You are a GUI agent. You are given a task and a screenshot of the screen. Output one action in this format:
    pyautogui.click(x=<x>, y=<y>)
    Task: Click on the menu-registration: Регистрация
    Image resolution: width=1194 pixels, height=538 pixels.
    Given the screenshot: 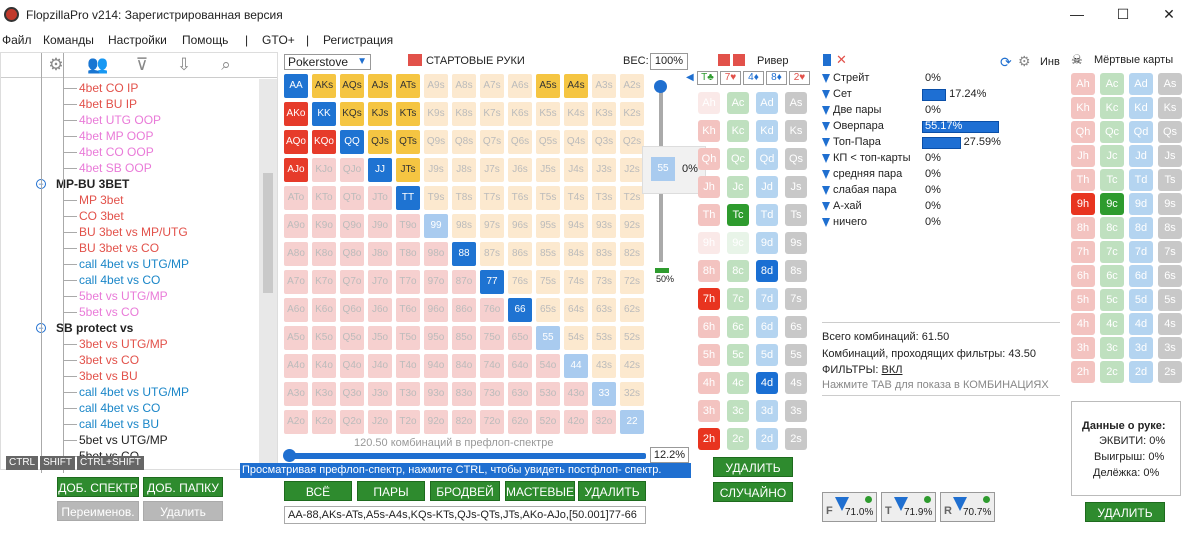 What is the action you would take?
    pyautogui.click(x=358, y=40)
    